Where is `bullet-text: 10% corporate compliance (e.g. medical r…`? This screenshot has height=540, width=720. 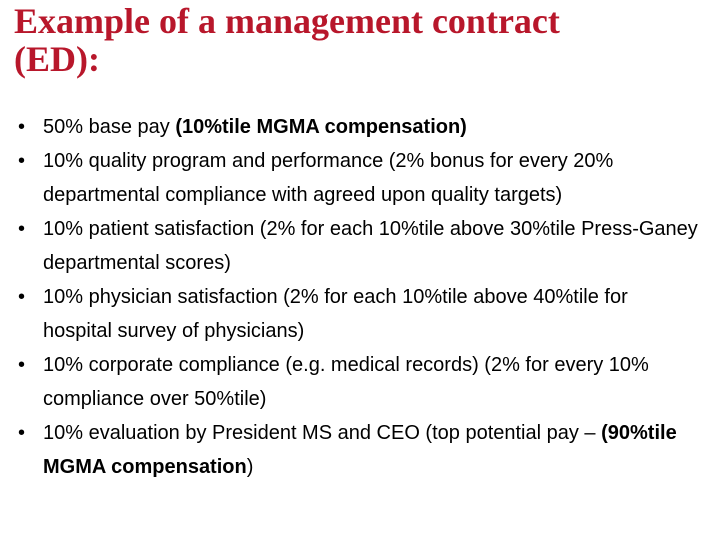
bullet-text: 10% corporate compliance (e.g. medical r… is located at coordinates (346, 382).